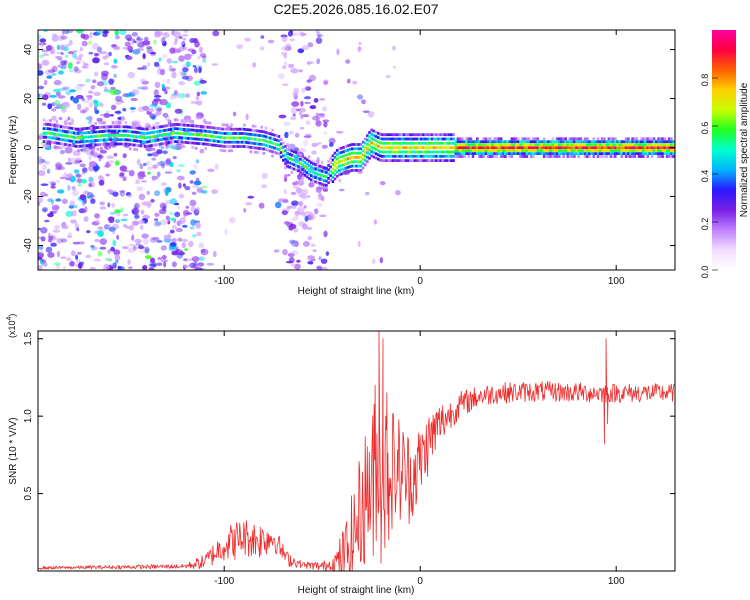 This screenshot has height=600, width=750. What do you see at coordinates (12, 329) in the screenshot?
I see `y-multiplier-base: (x10` at bounding box center [12, 329].